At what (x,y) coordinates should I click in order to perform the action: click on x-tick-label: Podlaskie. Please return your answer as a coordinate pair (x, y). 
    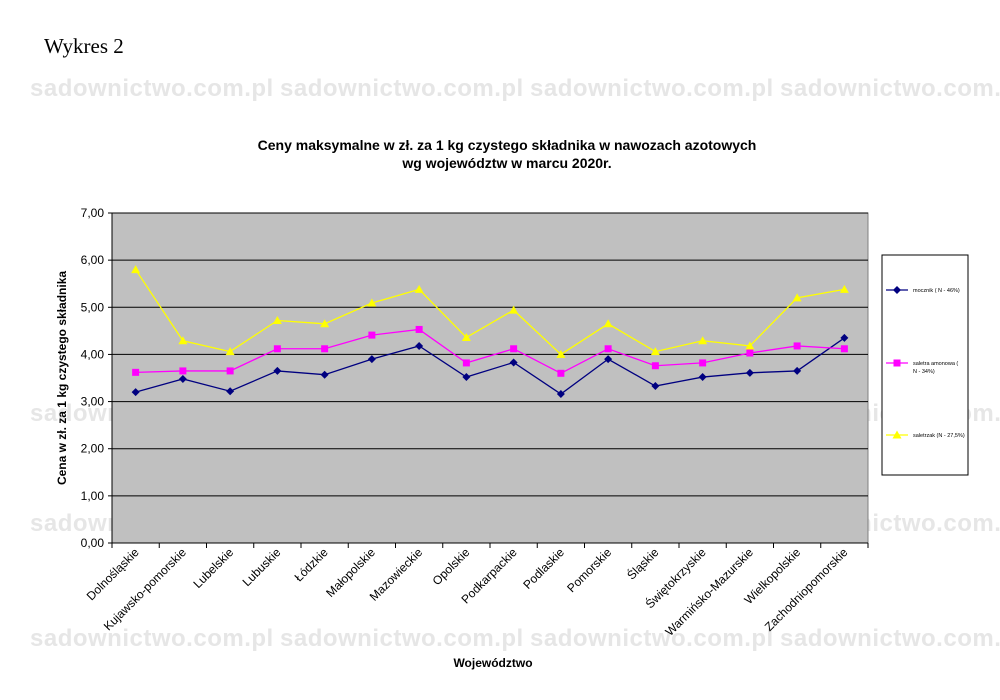
    Looking at the image, I should click on (543, 568).